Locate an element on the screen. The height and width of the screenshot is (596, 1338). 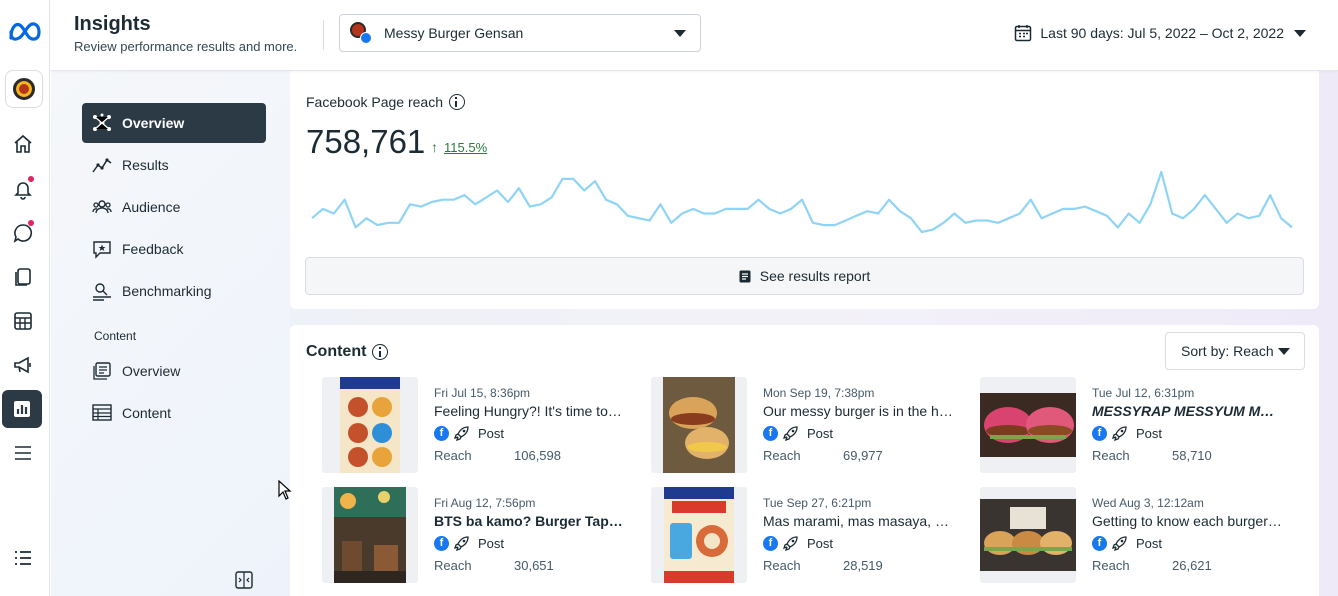
post-text: Our messy burger is in the house! is located at coordinates (858, 411).